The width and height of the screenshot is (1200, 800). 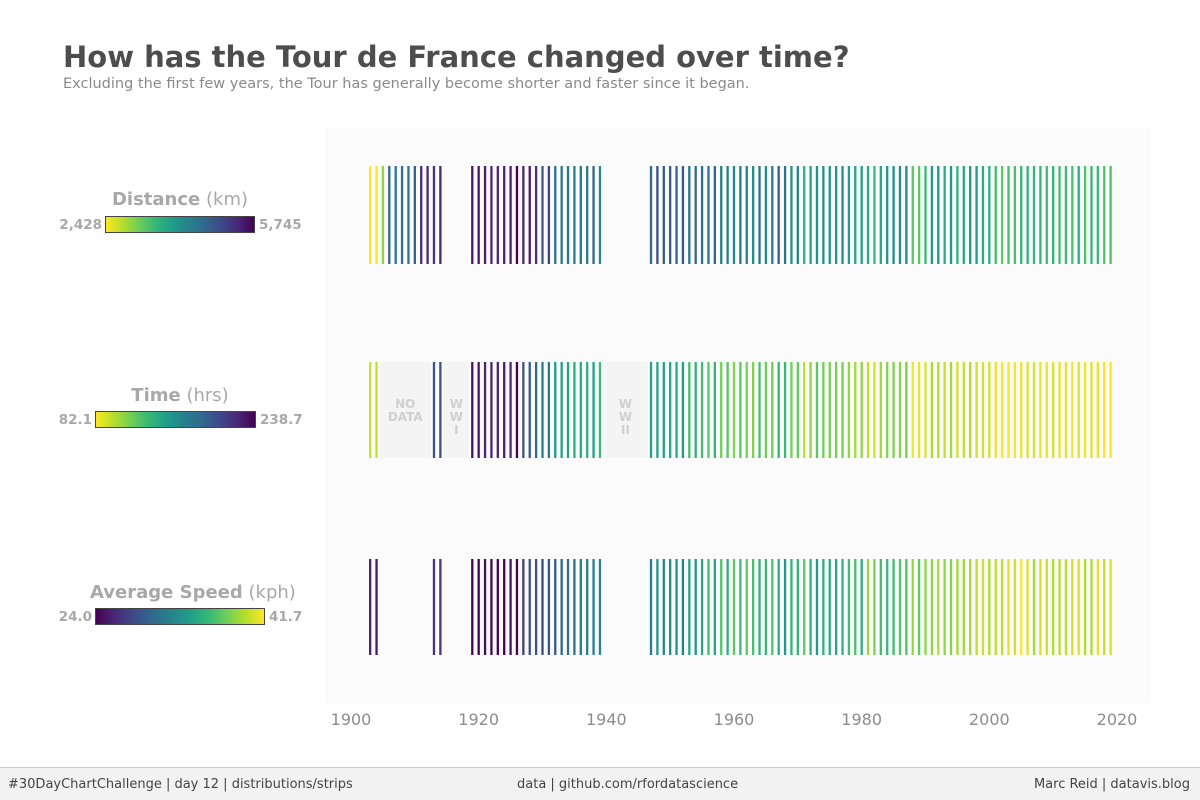 What do you see at coordinates (861, 719) in the screenshot?
I see `x-tick-label: 1980` at bounding box center [861, 719].